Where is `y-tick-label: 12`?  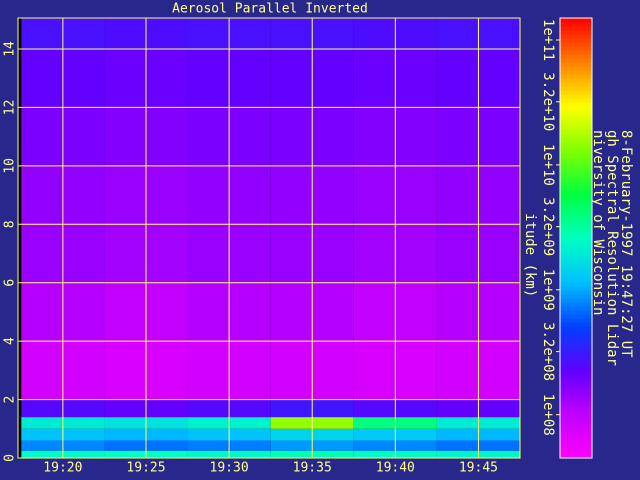
y-tick-label: 12 is located at coordinates (10, 108).